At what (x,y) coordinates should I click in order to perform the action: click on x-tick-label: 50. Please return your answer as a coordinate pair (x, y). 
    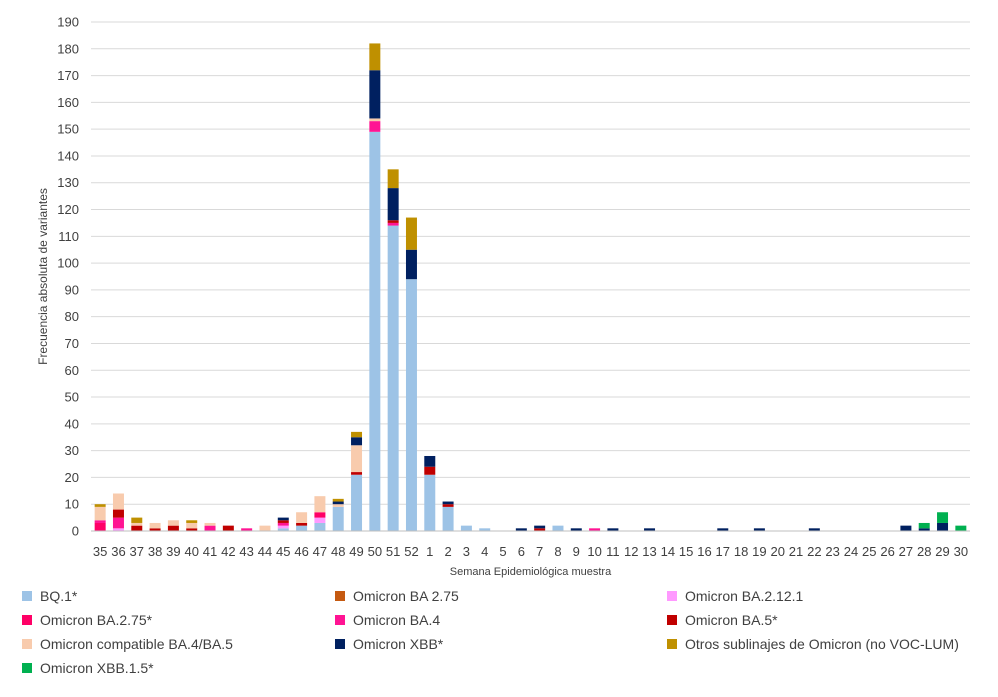
    Looking at the image, I should click on (375, 551).